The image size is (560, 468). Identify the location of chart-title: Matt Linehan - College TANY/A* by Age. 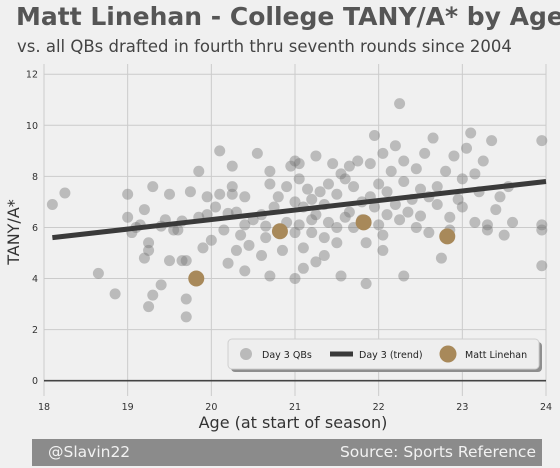
(288, 16).